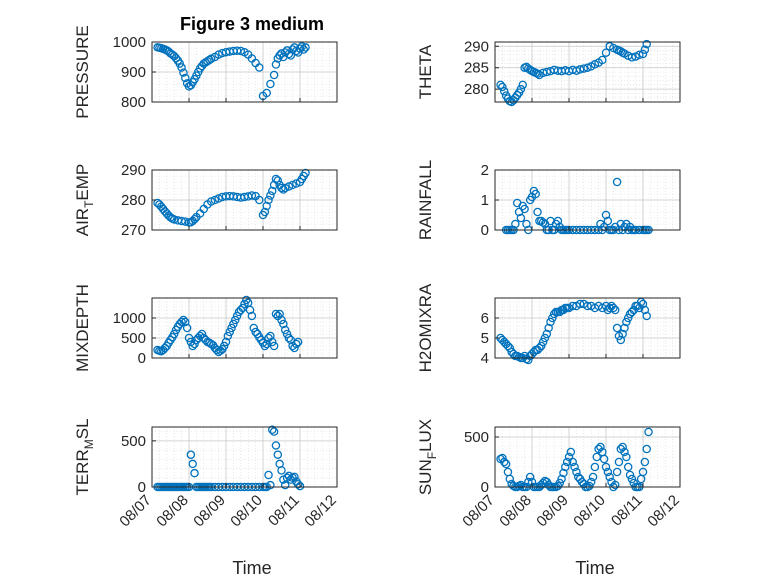 The image size is (778, 583). What do you see at coordinates (485, 358) in the screenshot?
I see `h2omixra-ytick-label: 4` at bounding box center [485, 358].